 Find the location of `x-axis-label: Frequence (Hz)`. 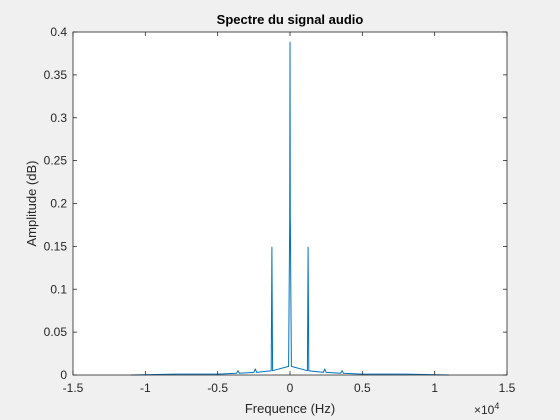

x-axis-label: Frequence (Hz) is located at coordinates (290, 408).